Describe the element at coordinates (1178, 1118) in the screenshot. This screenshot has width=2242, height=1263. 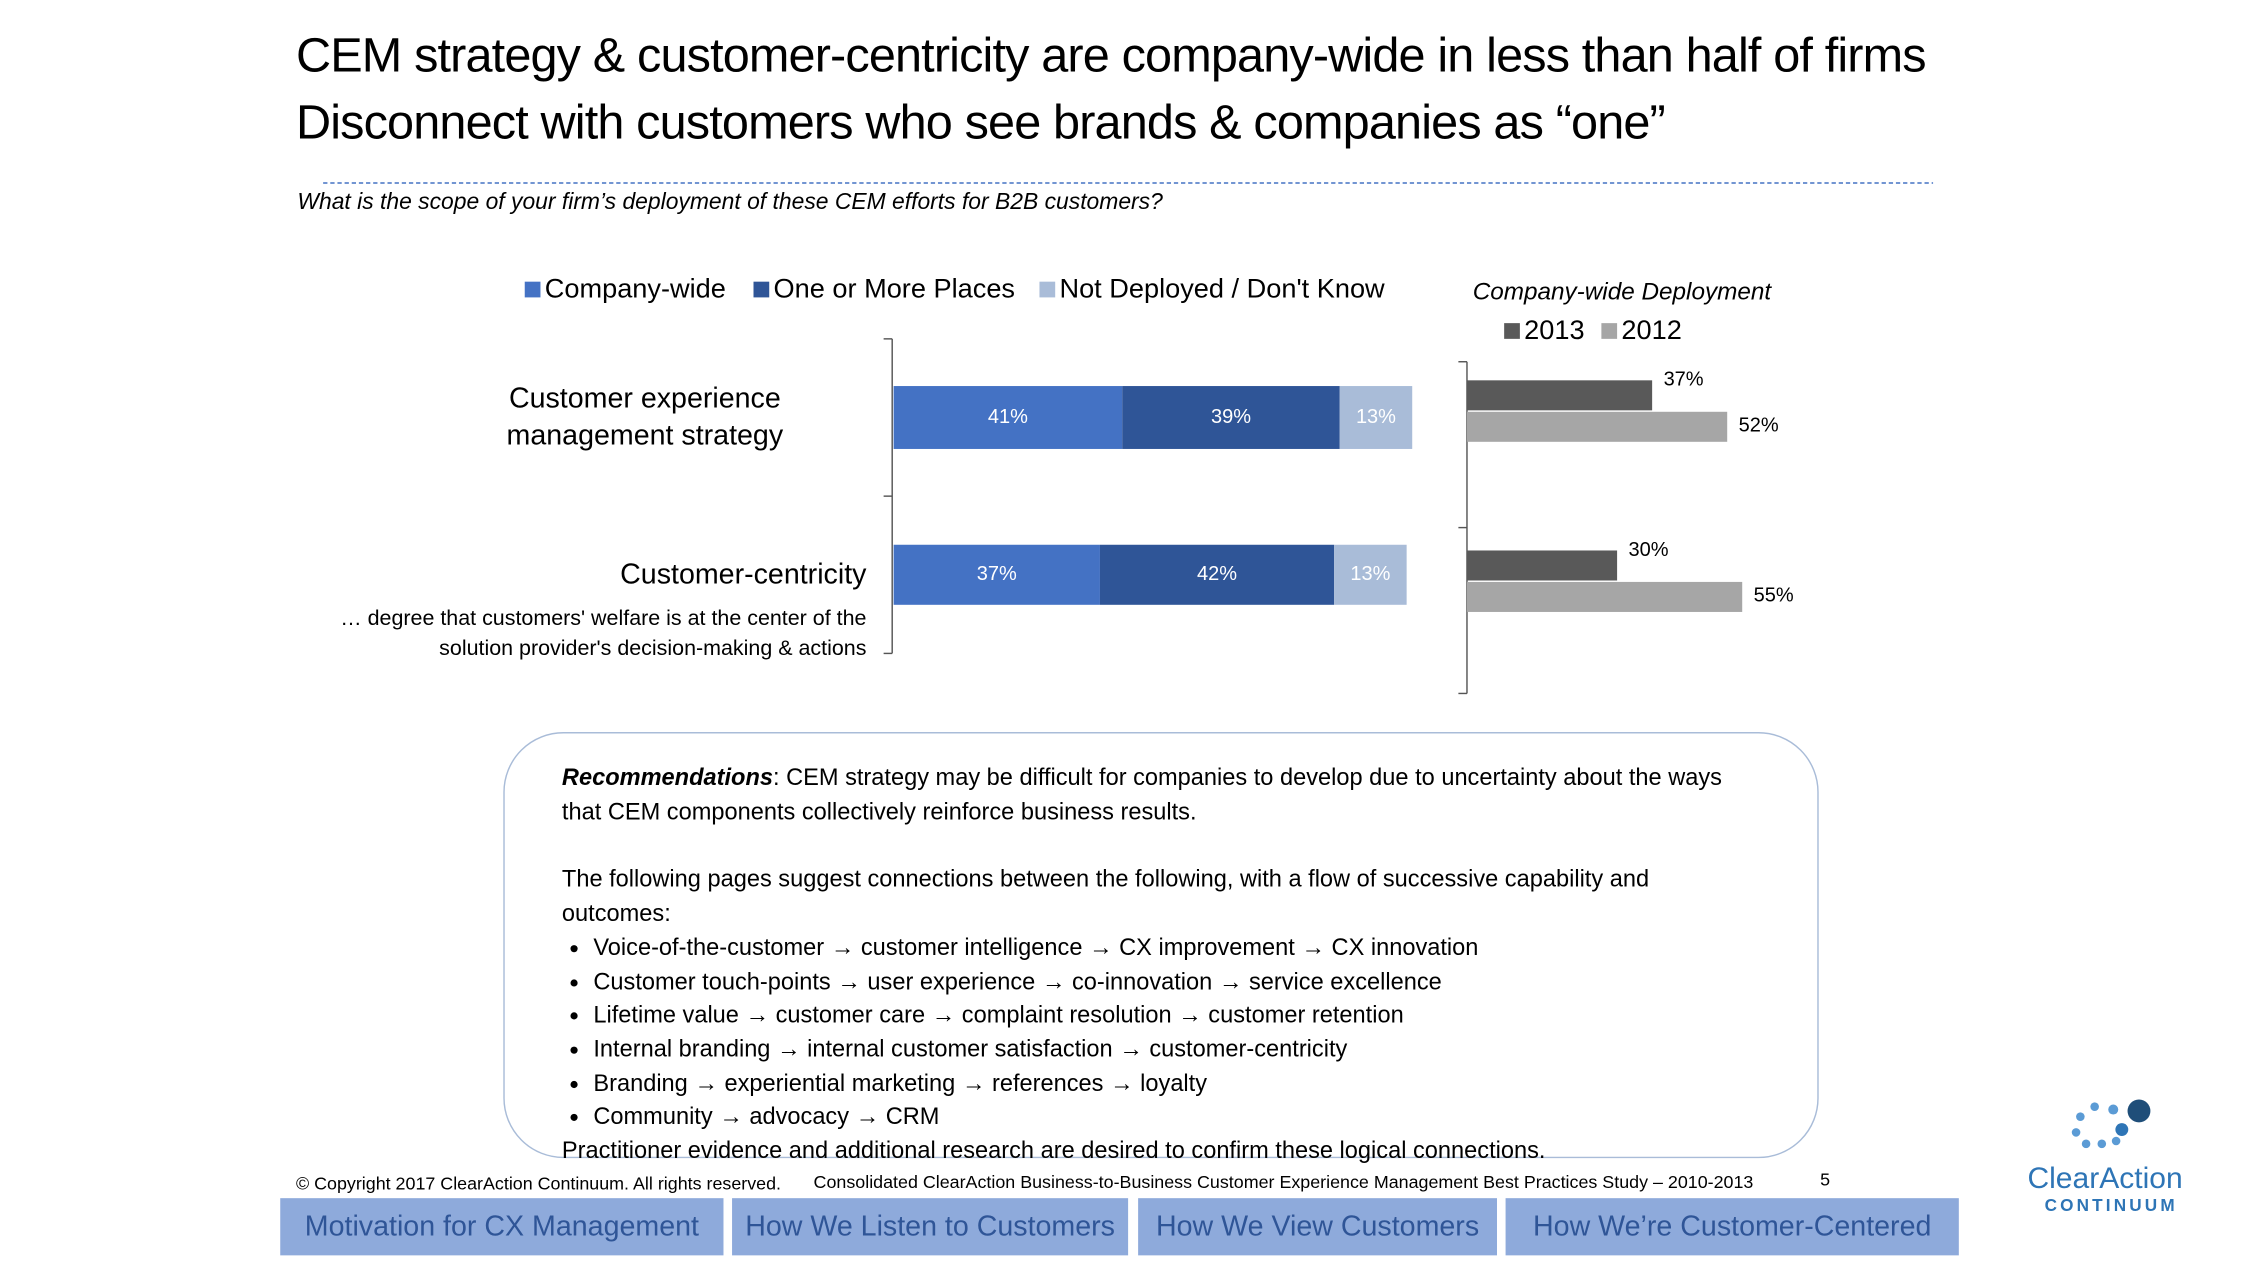
I see `rec-bullet: Community → advocacy → CRM` at that location.